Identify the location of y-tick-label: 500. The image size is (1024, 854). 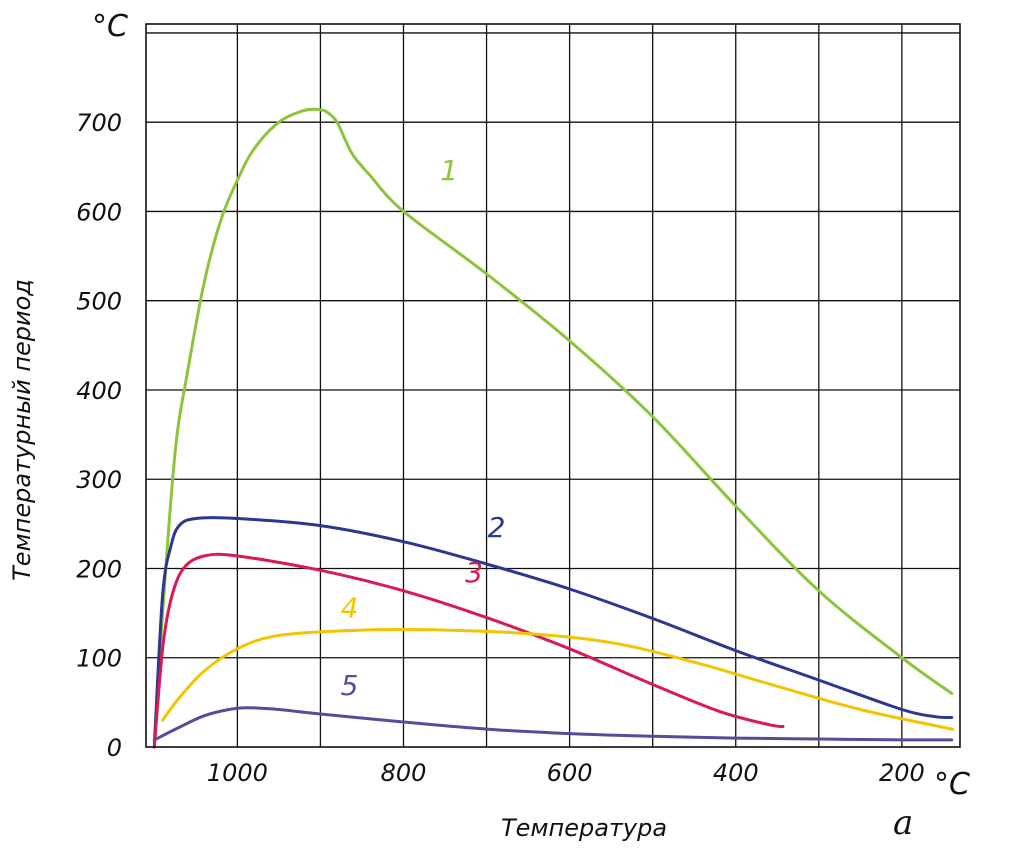
(99, 302).